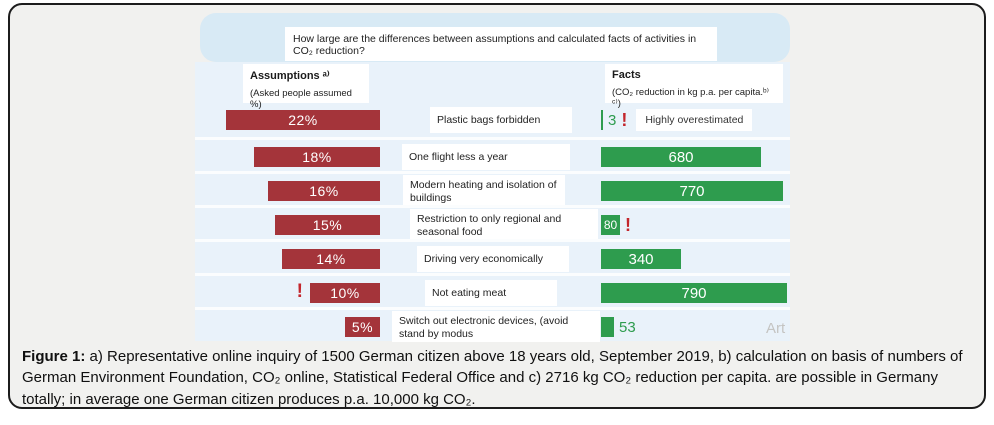  I want to click on assumption-value: 18%, so click(317, 157).